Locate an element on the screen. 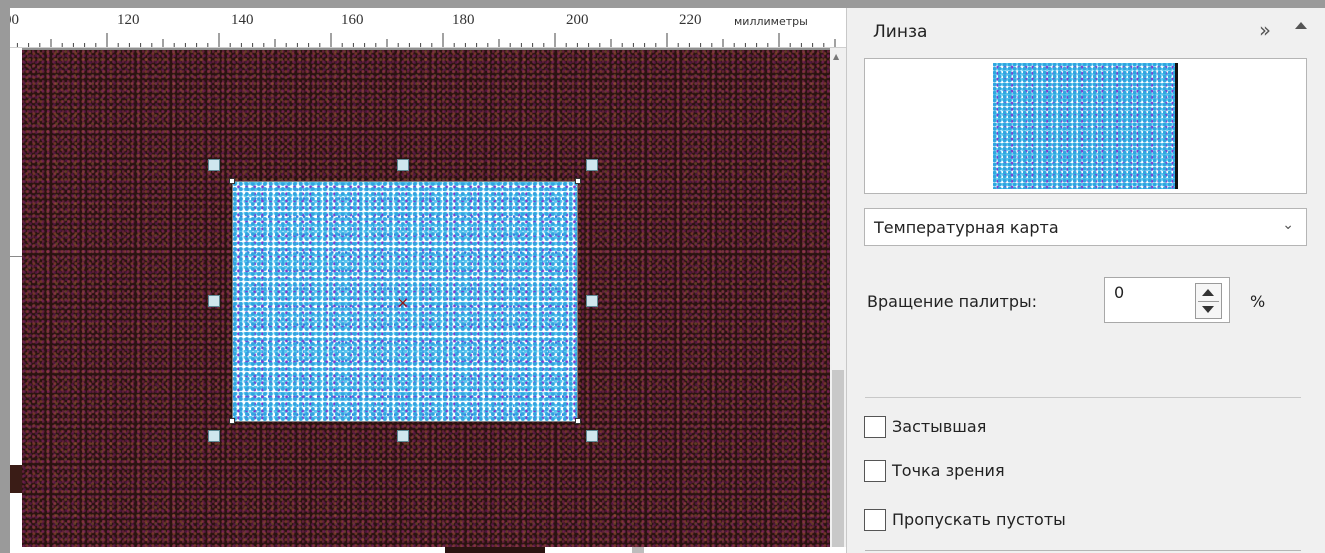 The image size is (1325, 553). ruler-label: 200 is located at coordinates (577, 20).